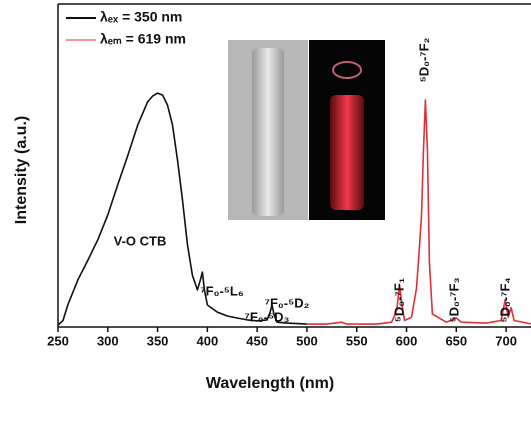  What do you see at coordinates (453, 300) in the screenshot?
I see `annotation: ⁵D₀-⁷F₃` at bounding box center [453, 300].